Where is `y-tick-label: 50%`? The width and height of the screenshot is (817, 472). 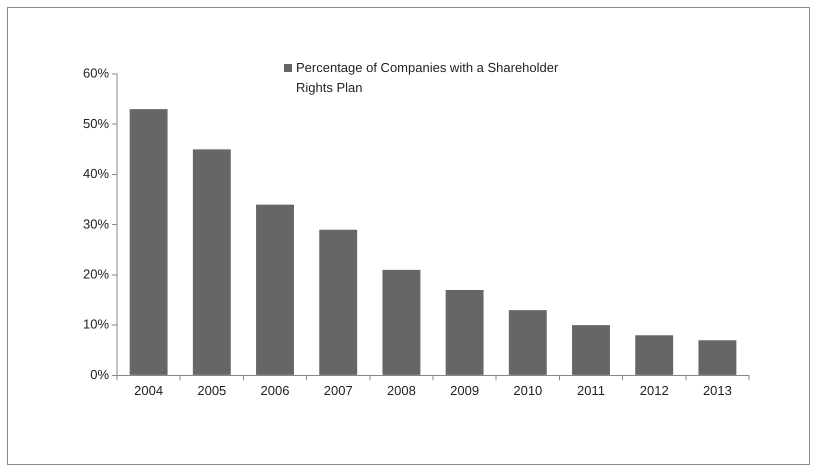
y-tick-label: 50% is located at coordinates (96, 123).